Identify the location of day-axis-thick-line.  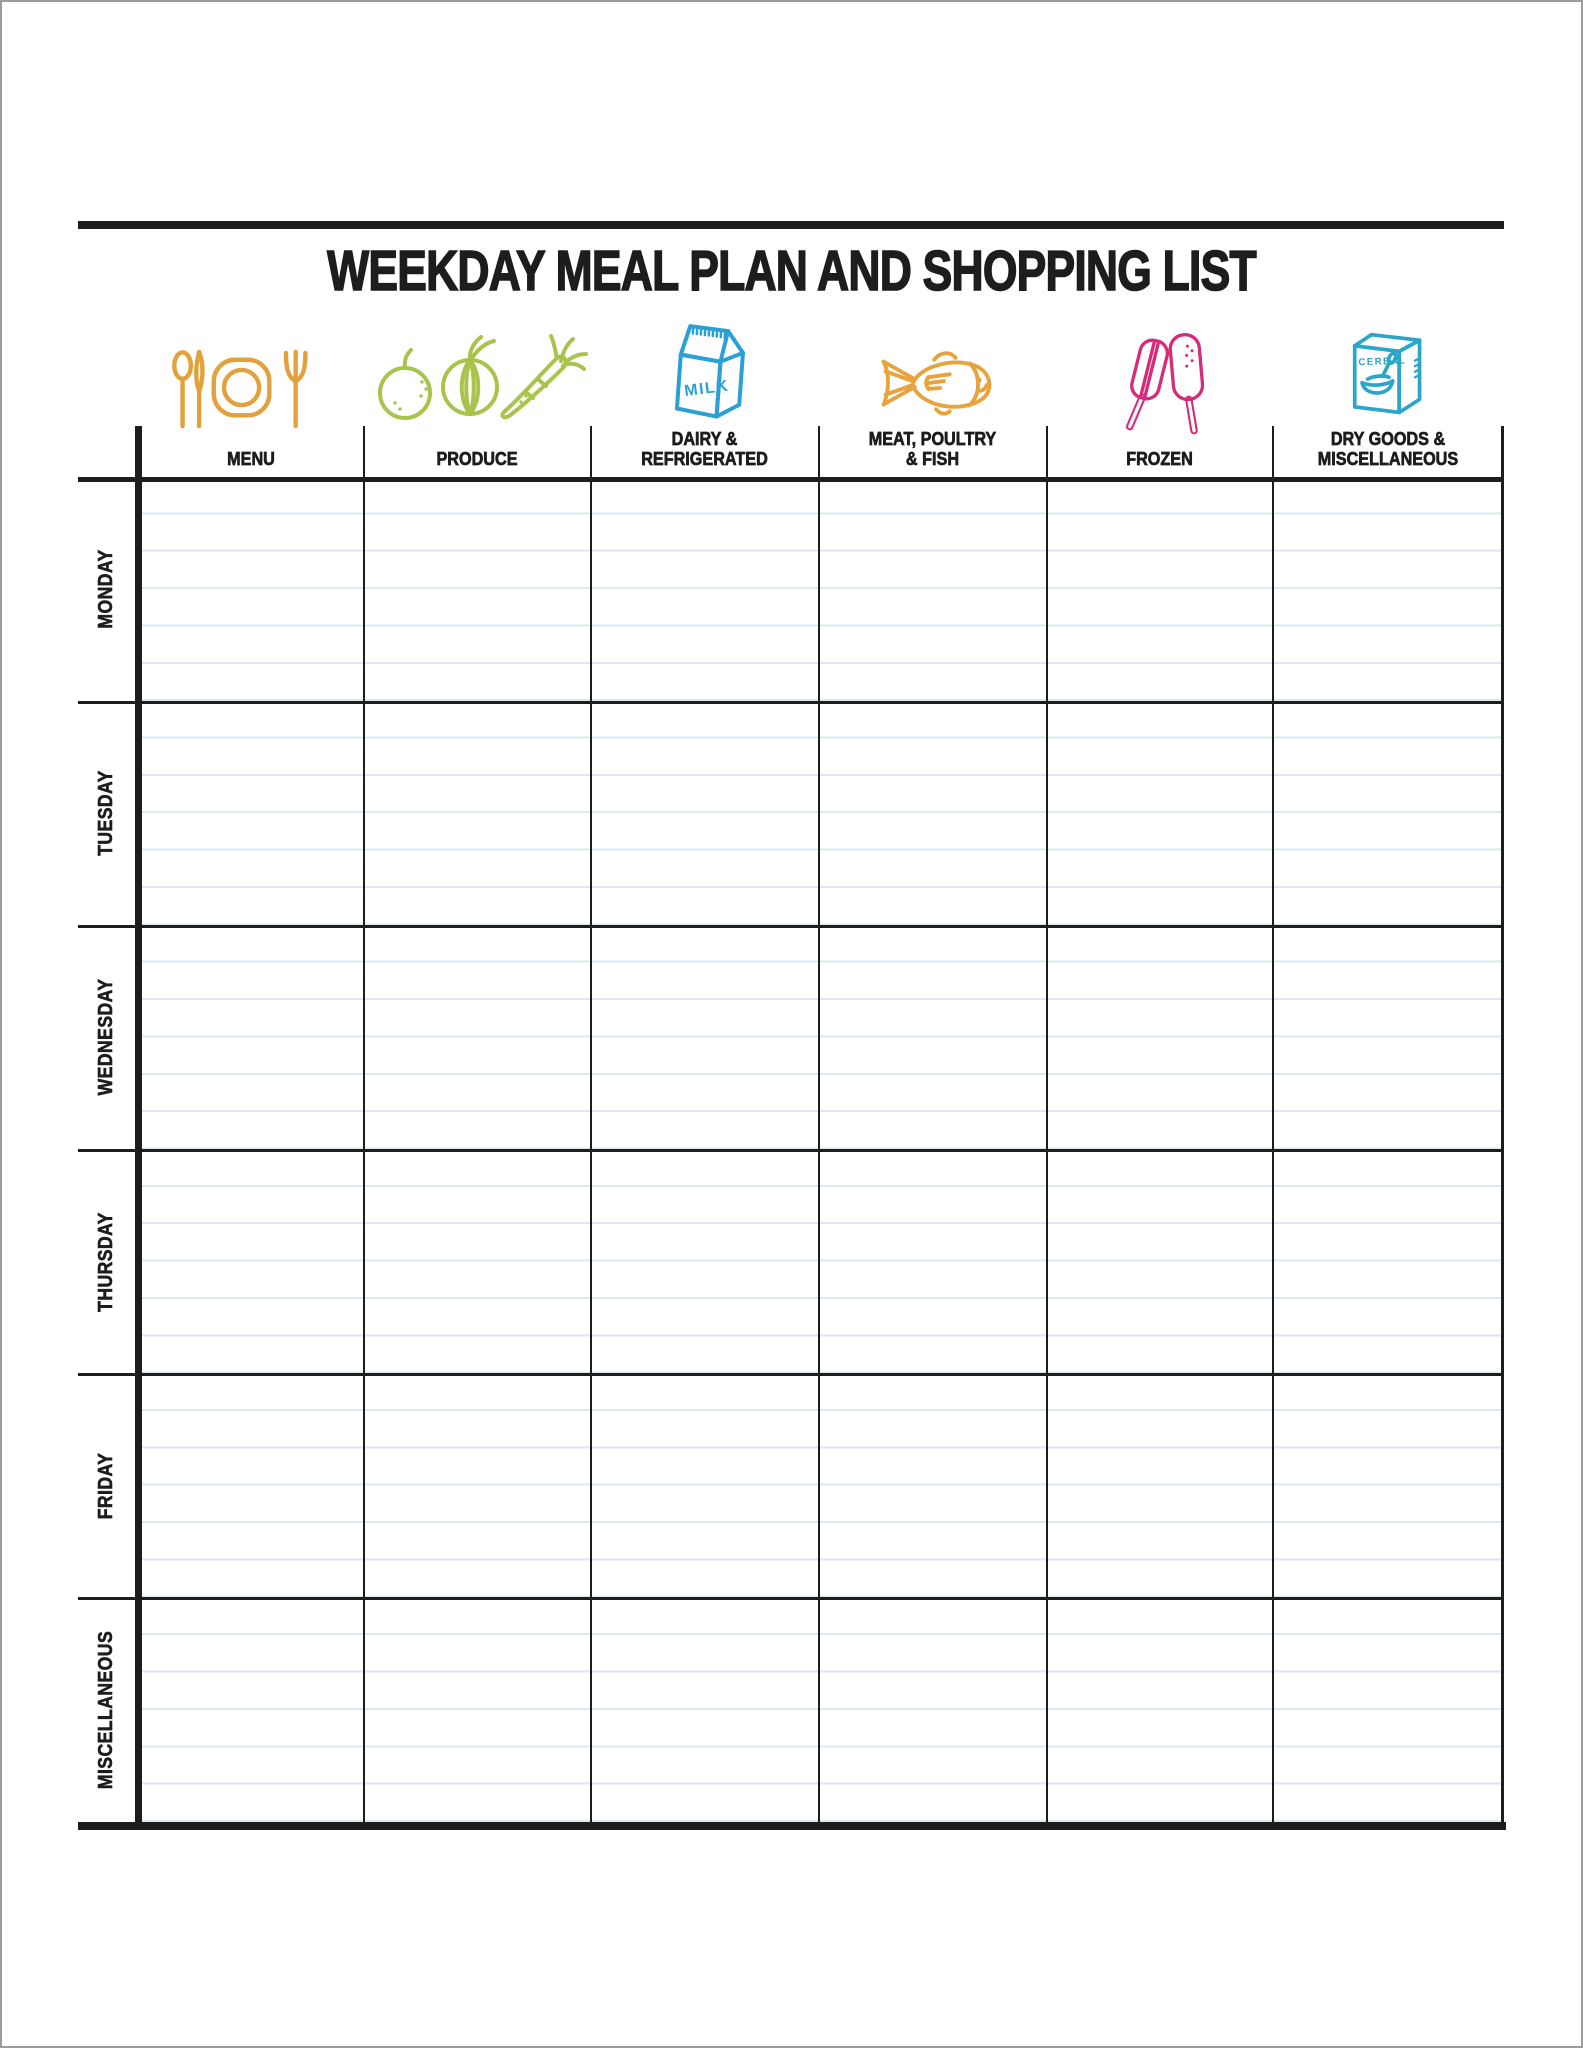
(138, 1124).